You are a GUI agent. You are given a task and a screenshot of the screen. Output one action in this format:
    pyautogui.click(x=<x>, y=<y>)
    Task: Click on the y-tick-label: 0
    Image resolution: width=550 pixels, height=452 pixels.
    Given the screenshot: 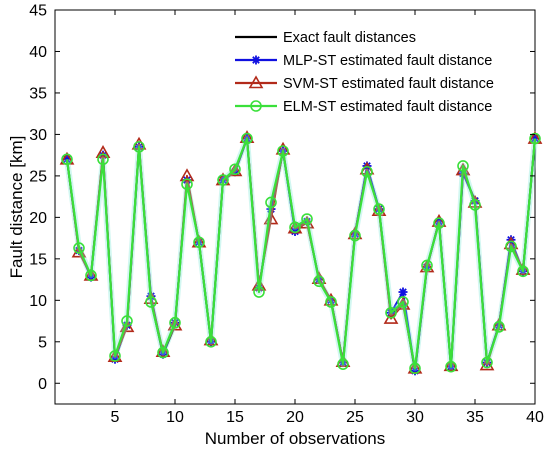 What is the action you would take?
    pyautogui.click(x=42, y=384)
    